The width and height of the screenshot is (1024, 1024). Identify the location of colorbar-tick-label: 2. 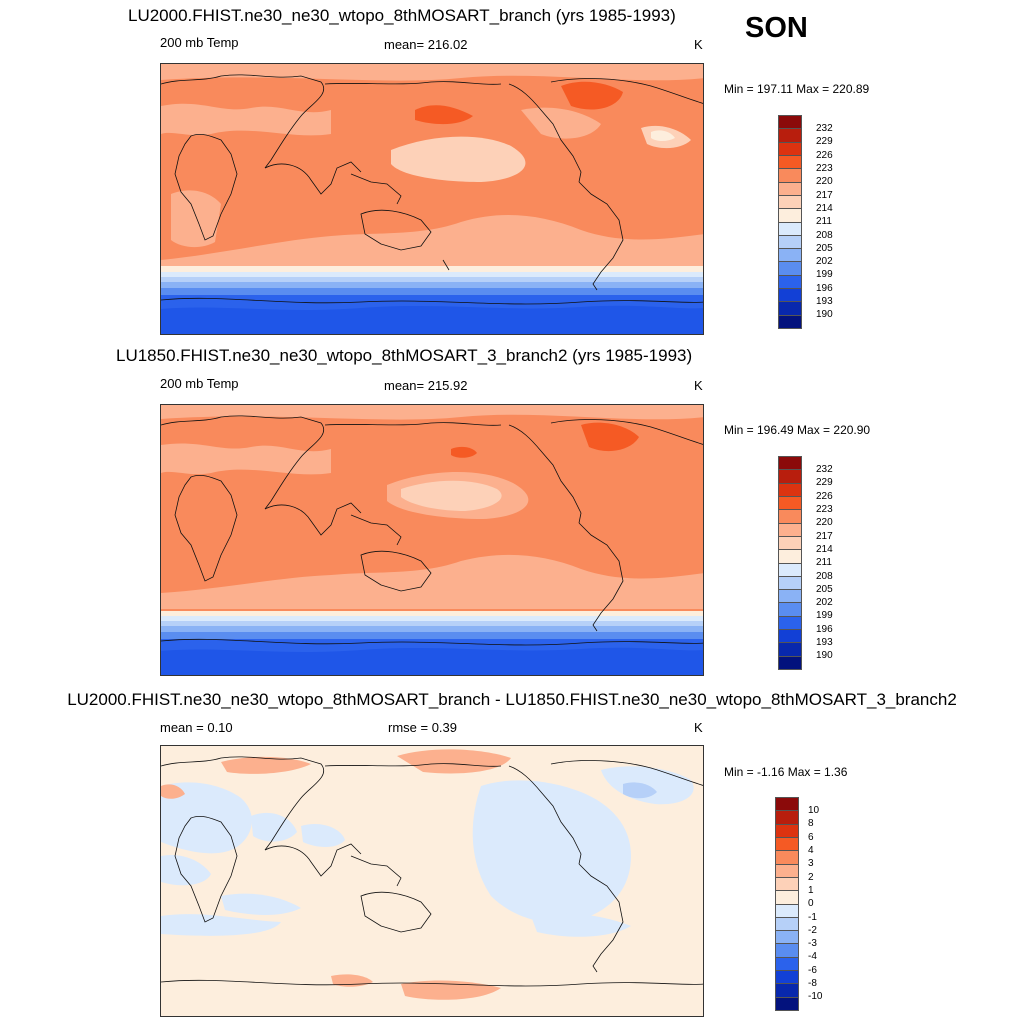
(811, 877).